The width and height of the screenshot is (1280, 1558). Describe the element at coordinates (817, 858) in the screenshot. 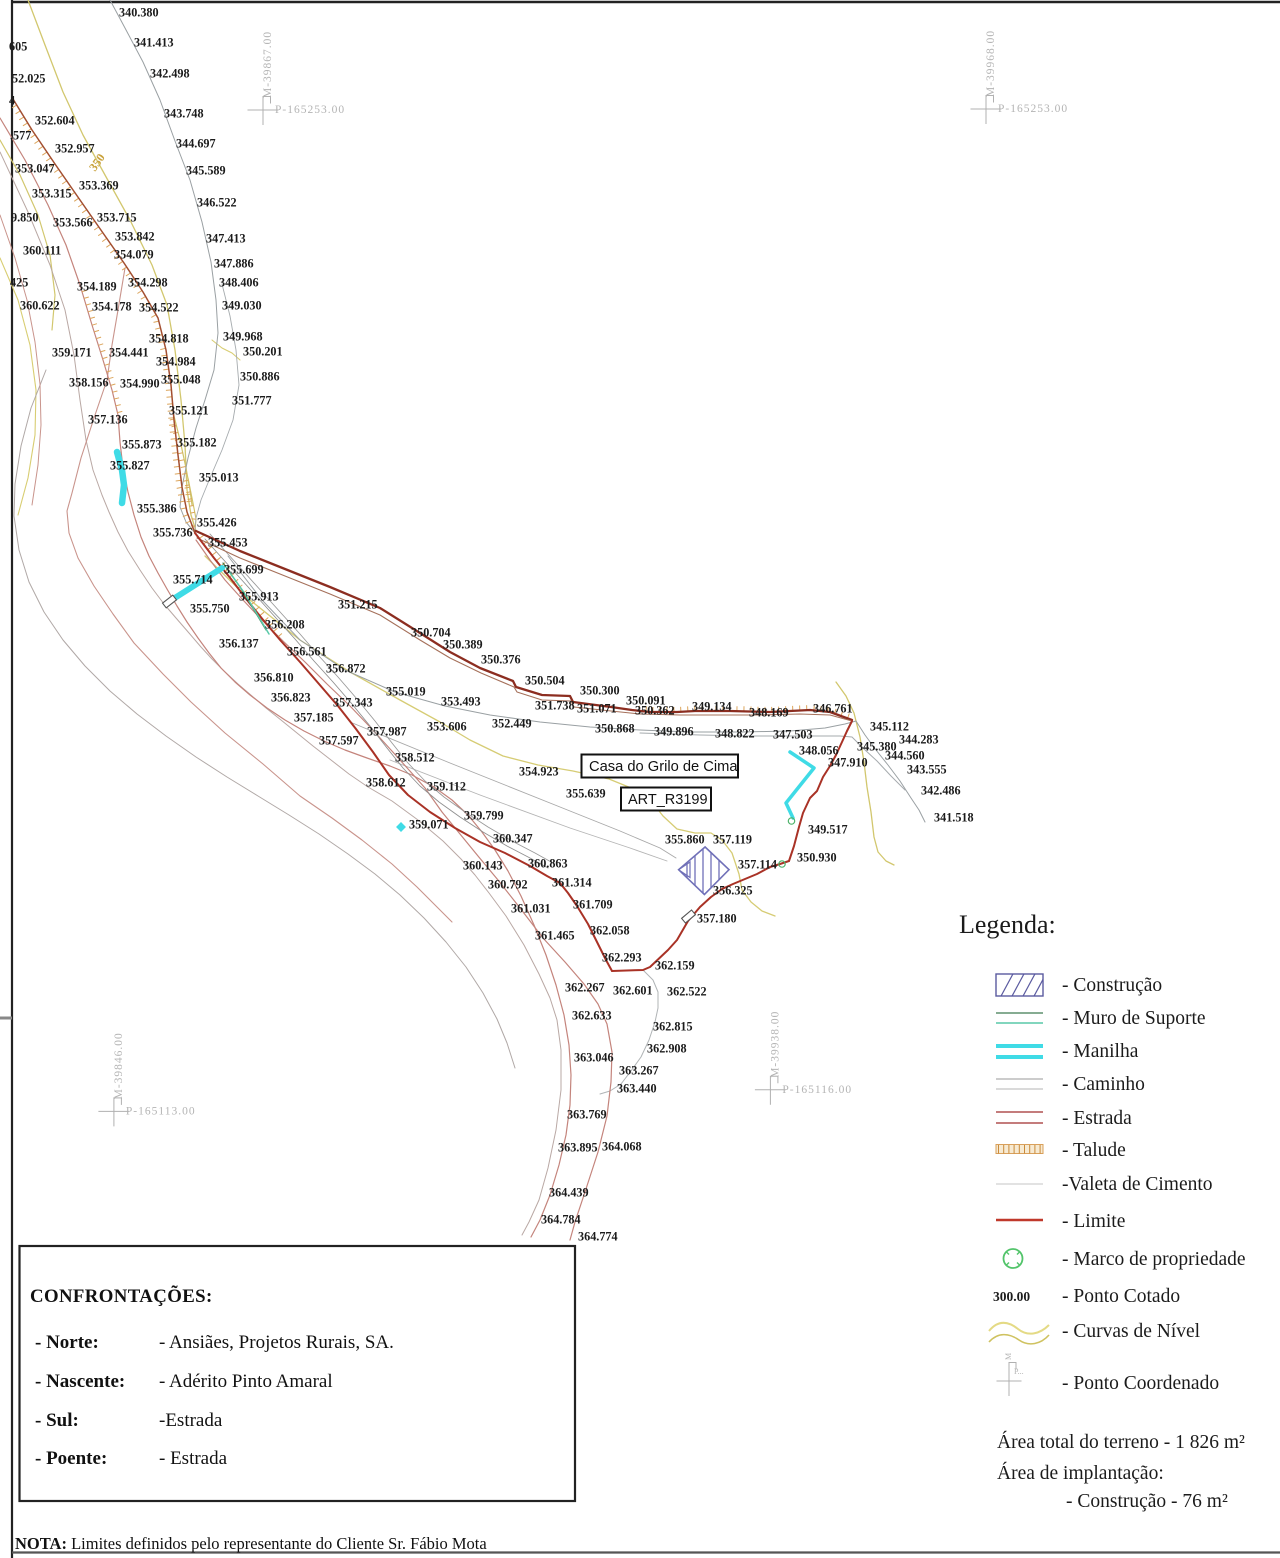

I see `svg-text: 350.930` at that location.